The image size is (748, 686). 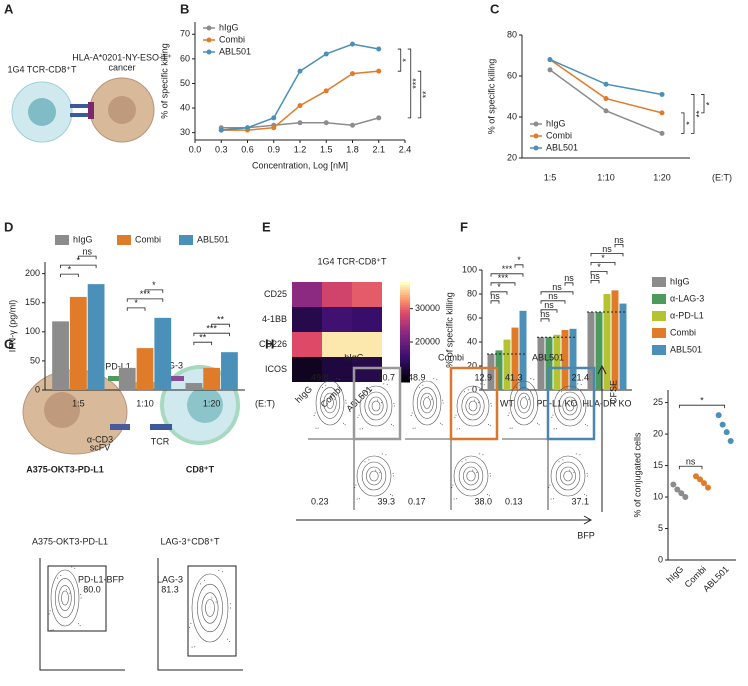 What do you see at coordinates (326, 149) in the screenshot?
I see `x-tick-label: 1.5` at bounding box center [326, 149].